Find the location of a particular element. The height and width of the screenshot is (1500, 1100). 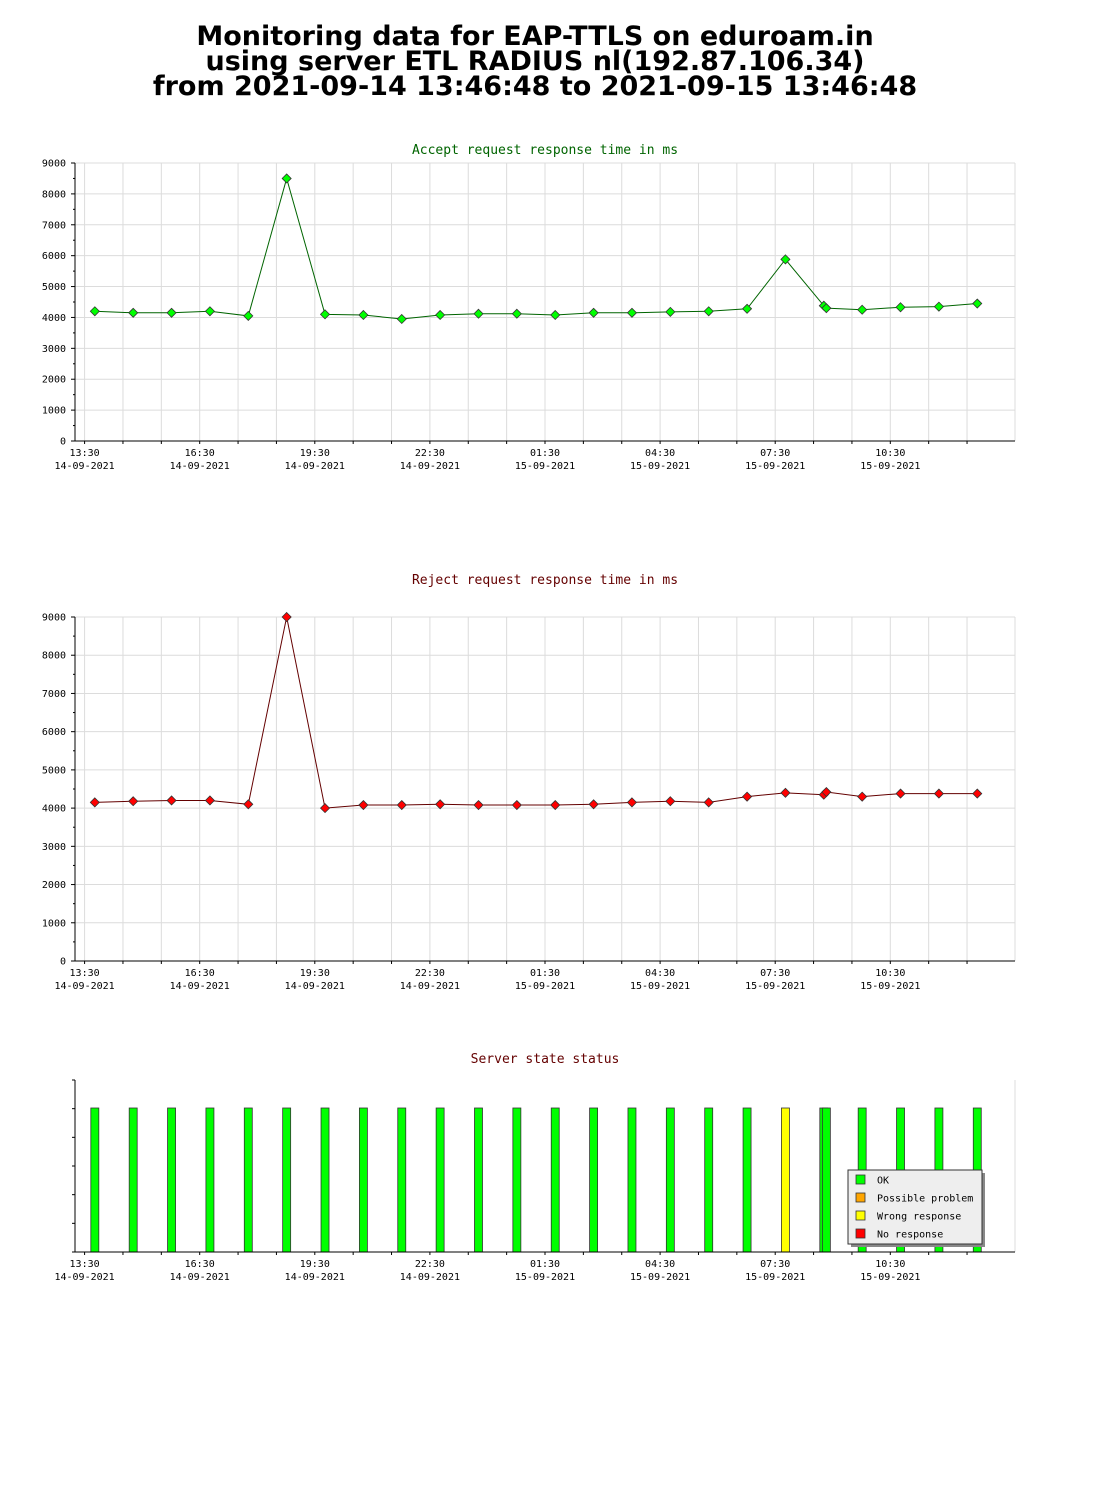

y-tick-label: 7000 is located at coordinates (54, 694).